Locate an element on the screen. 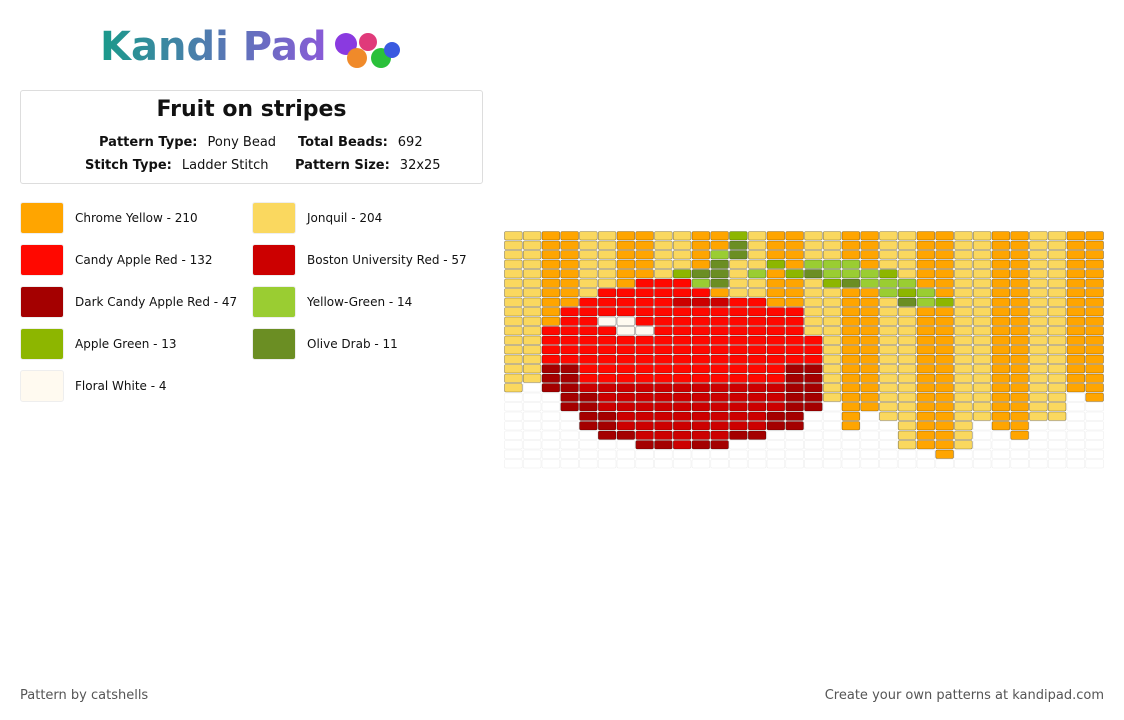  color-name: Jonquil - 204 is located at coordinates (345, 218).